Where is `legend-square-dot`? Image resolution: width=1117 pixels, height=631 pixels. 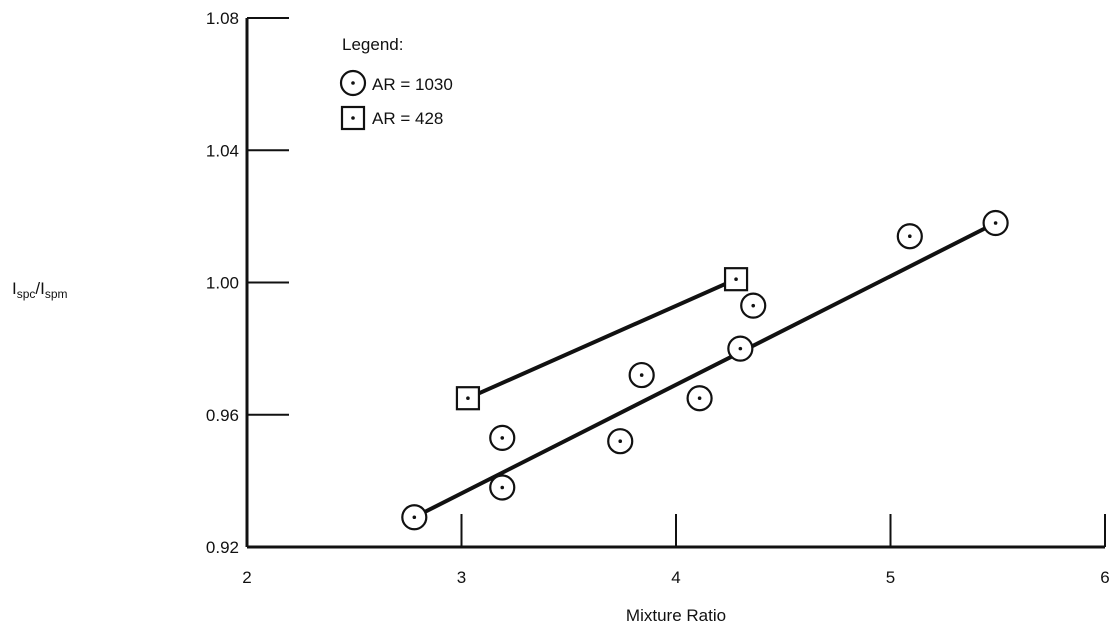
legend-square-dot is located at coordinates (353, 118).